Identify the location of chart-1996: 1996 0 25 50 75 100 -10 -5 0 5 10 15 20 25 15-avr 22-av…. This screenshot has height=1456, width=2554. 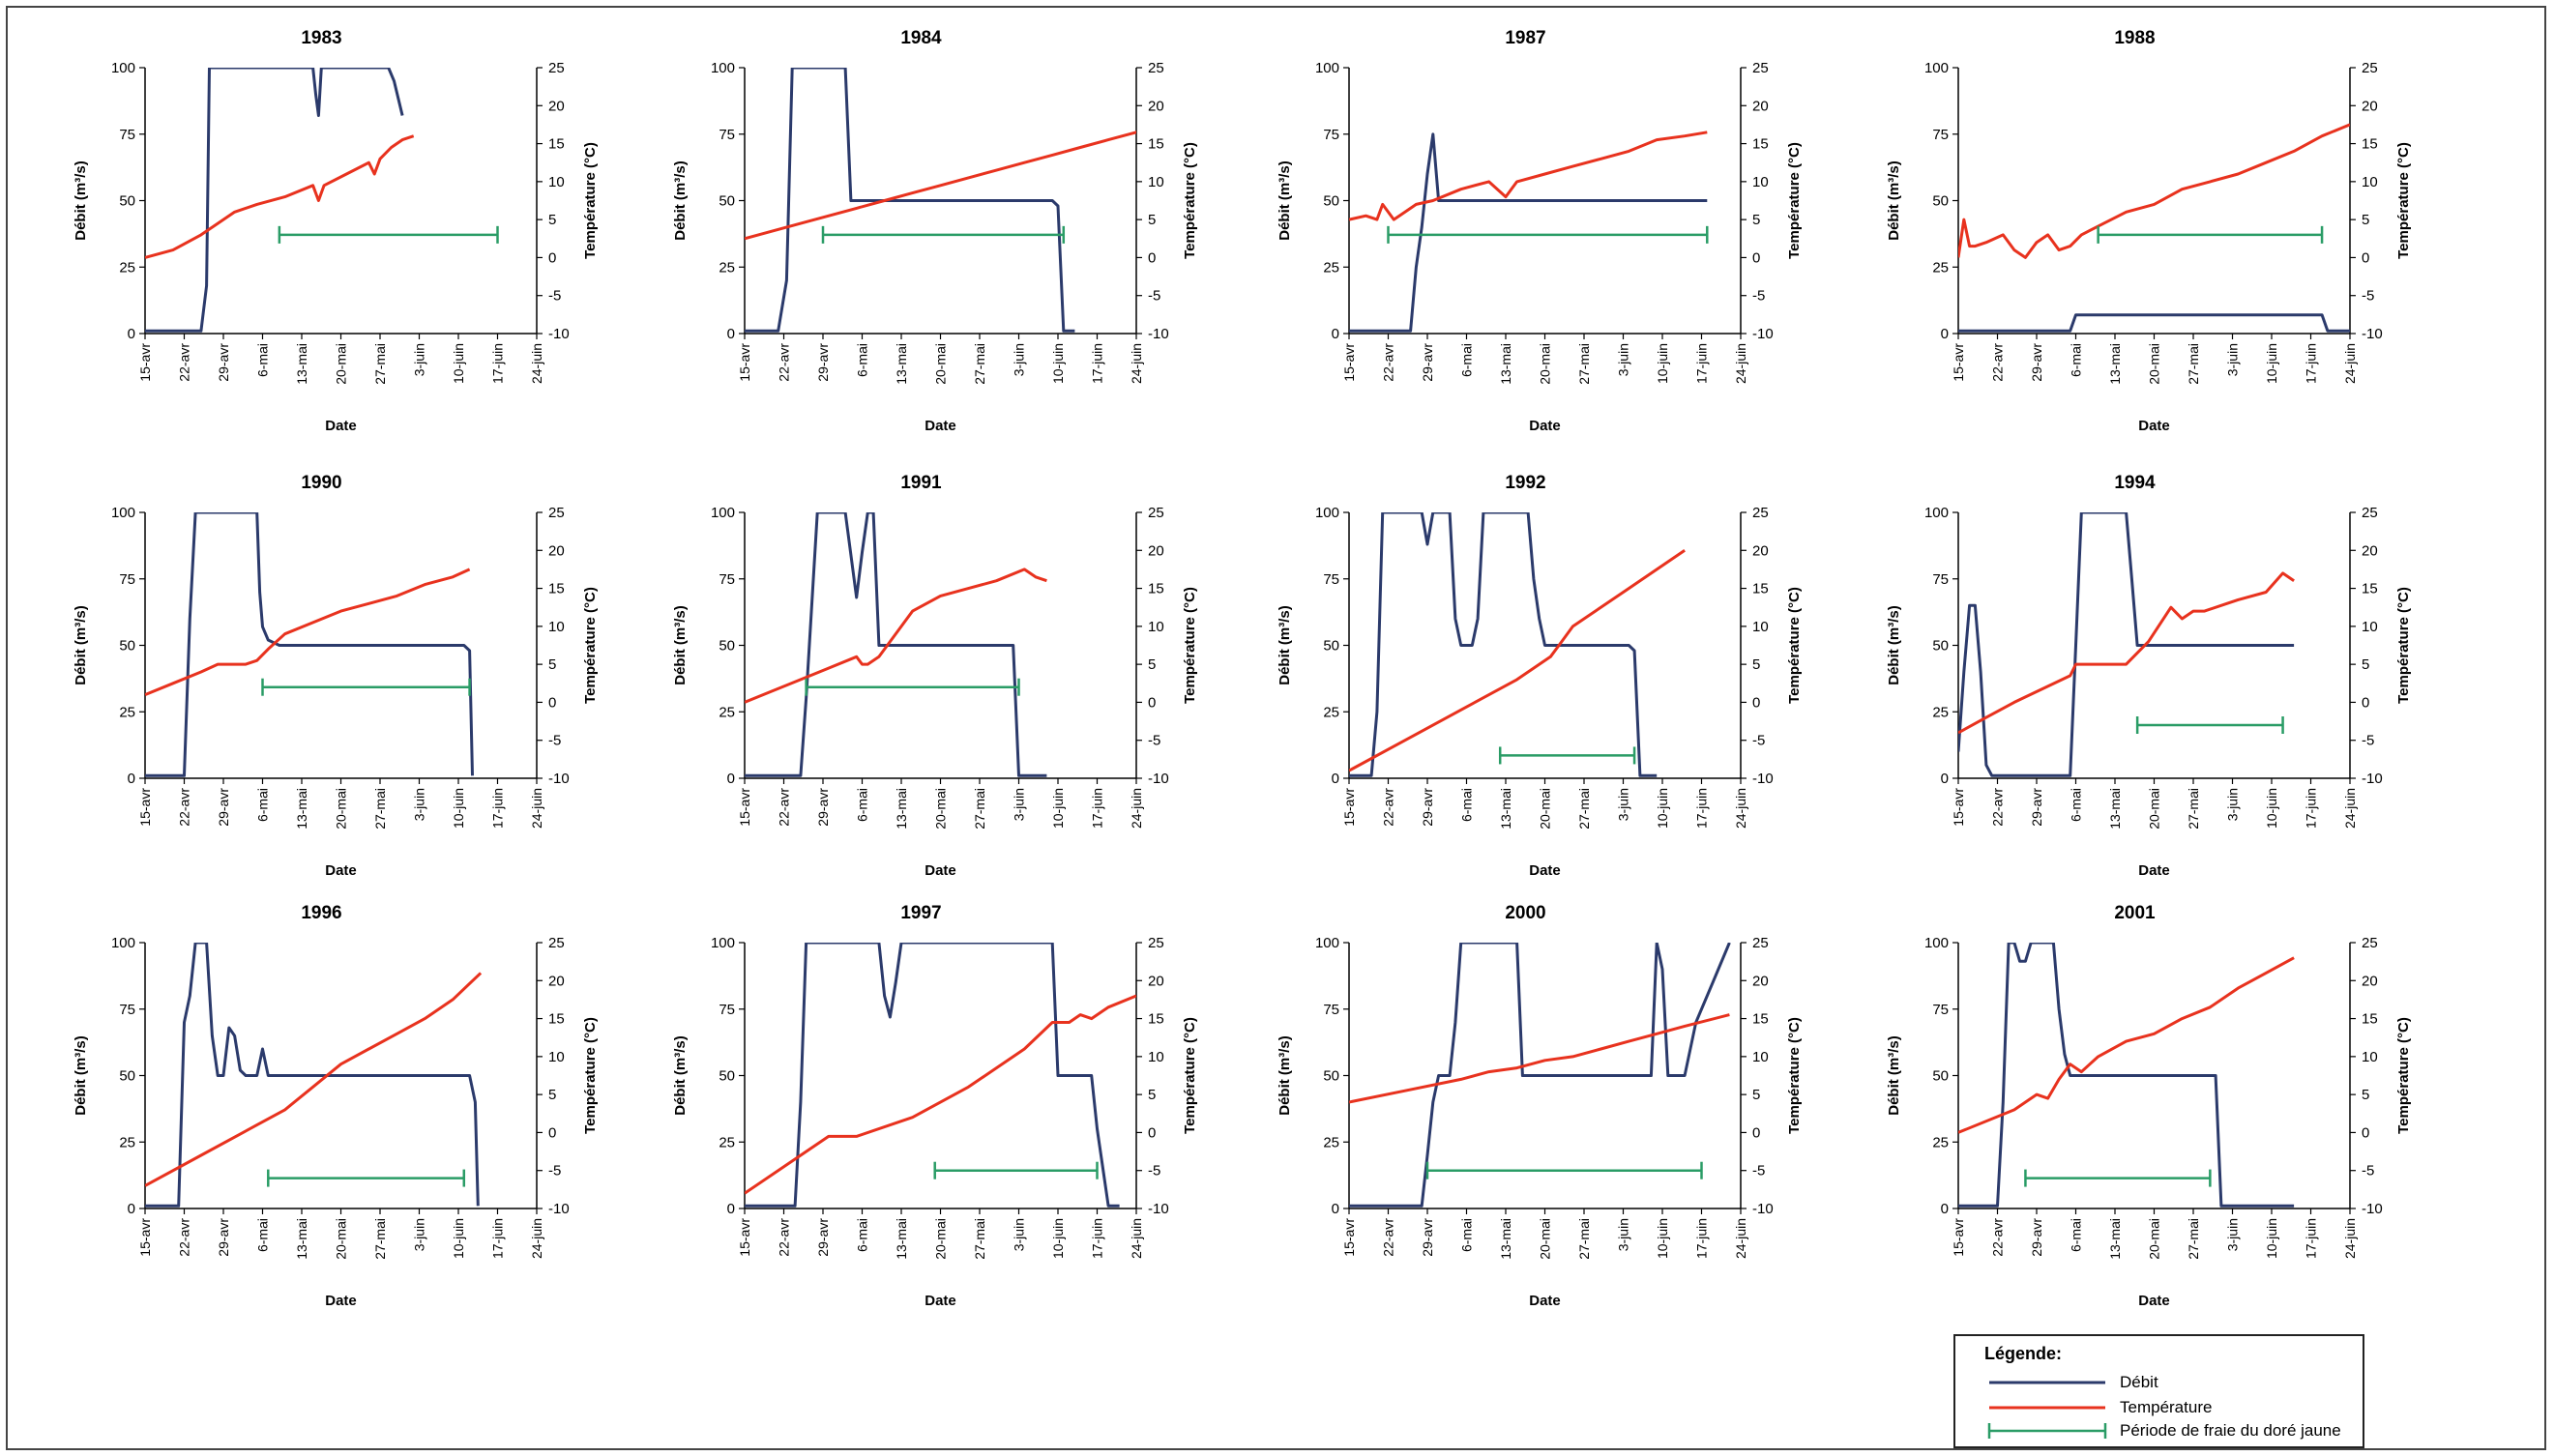
(336, 1106).